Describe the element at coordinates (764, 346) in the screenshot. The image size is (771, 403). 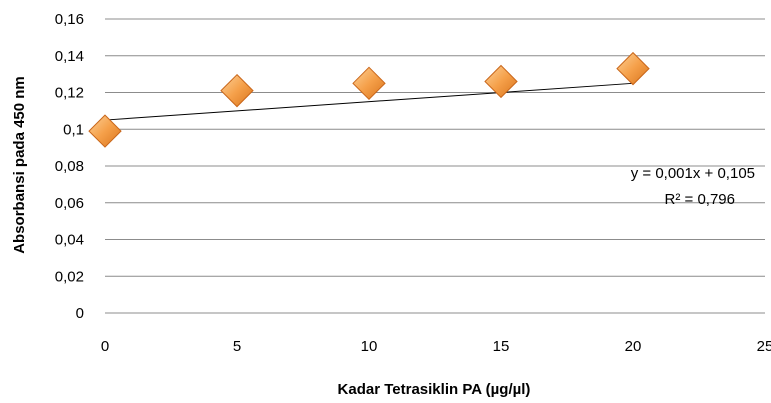
I see `x-tick-label: 25` at that location.